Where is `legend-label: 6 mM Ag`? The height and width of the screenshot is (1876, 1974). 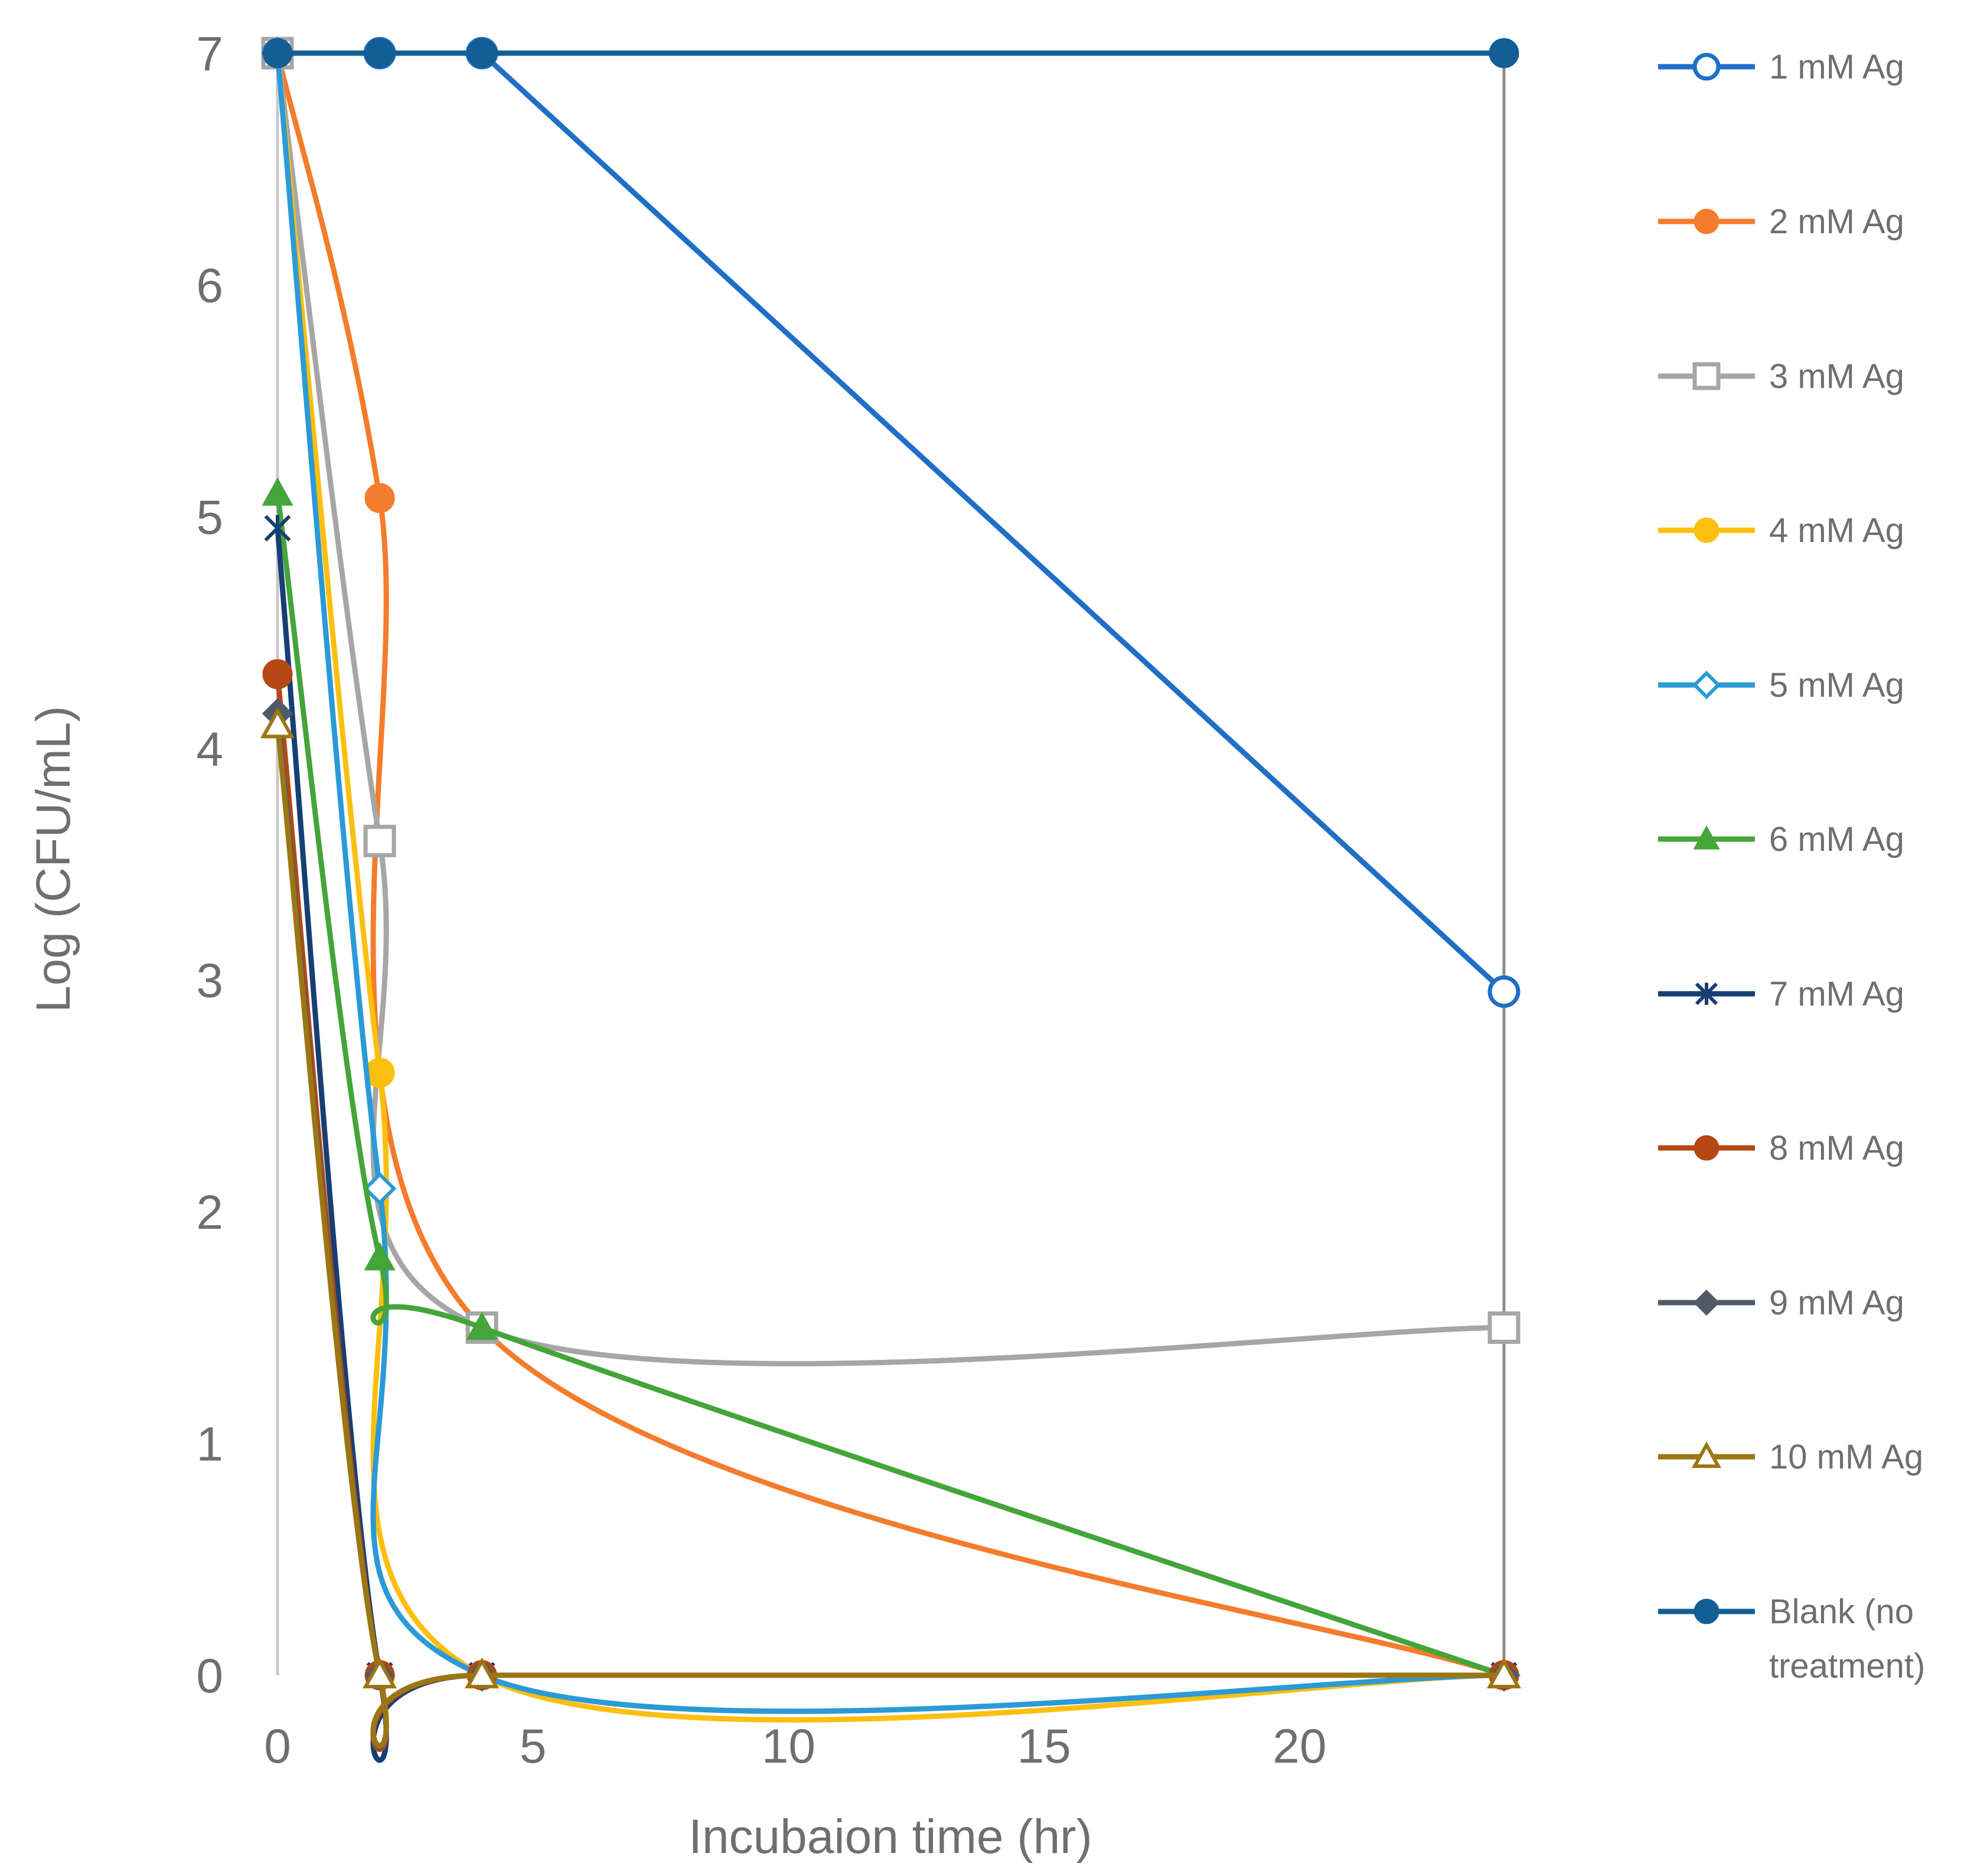
legend-label: 6 mM Ag is located at coordinates (1836, 840).